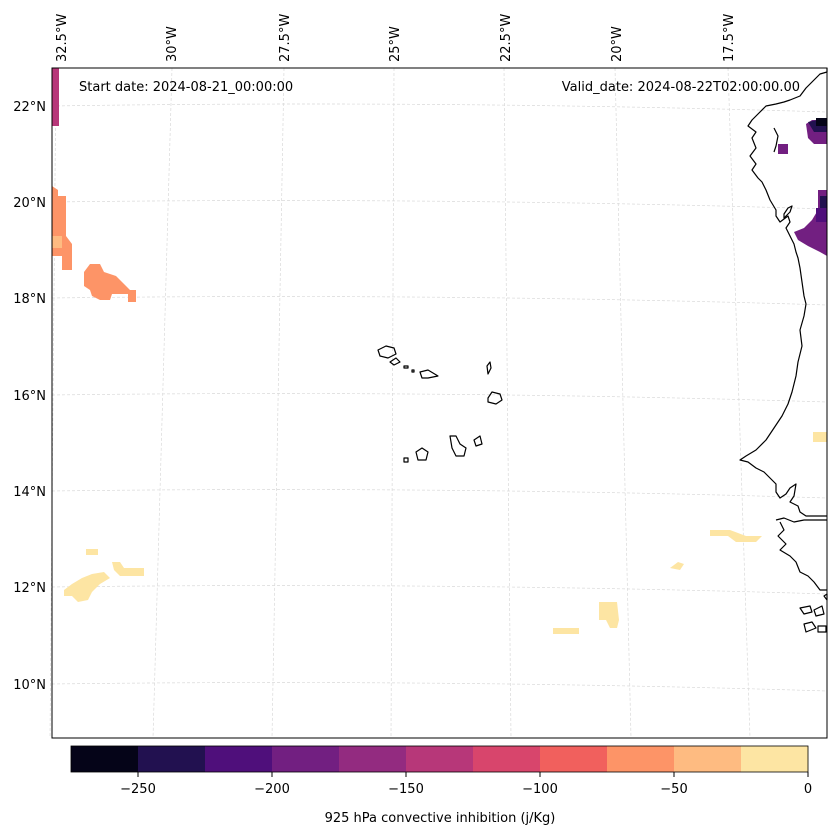 This screenshot has height=836, width=837. What do you see at coordinates (822, 629) in the screenshot?
I see `coast-island-sw4` at bounding box center [822, 629].